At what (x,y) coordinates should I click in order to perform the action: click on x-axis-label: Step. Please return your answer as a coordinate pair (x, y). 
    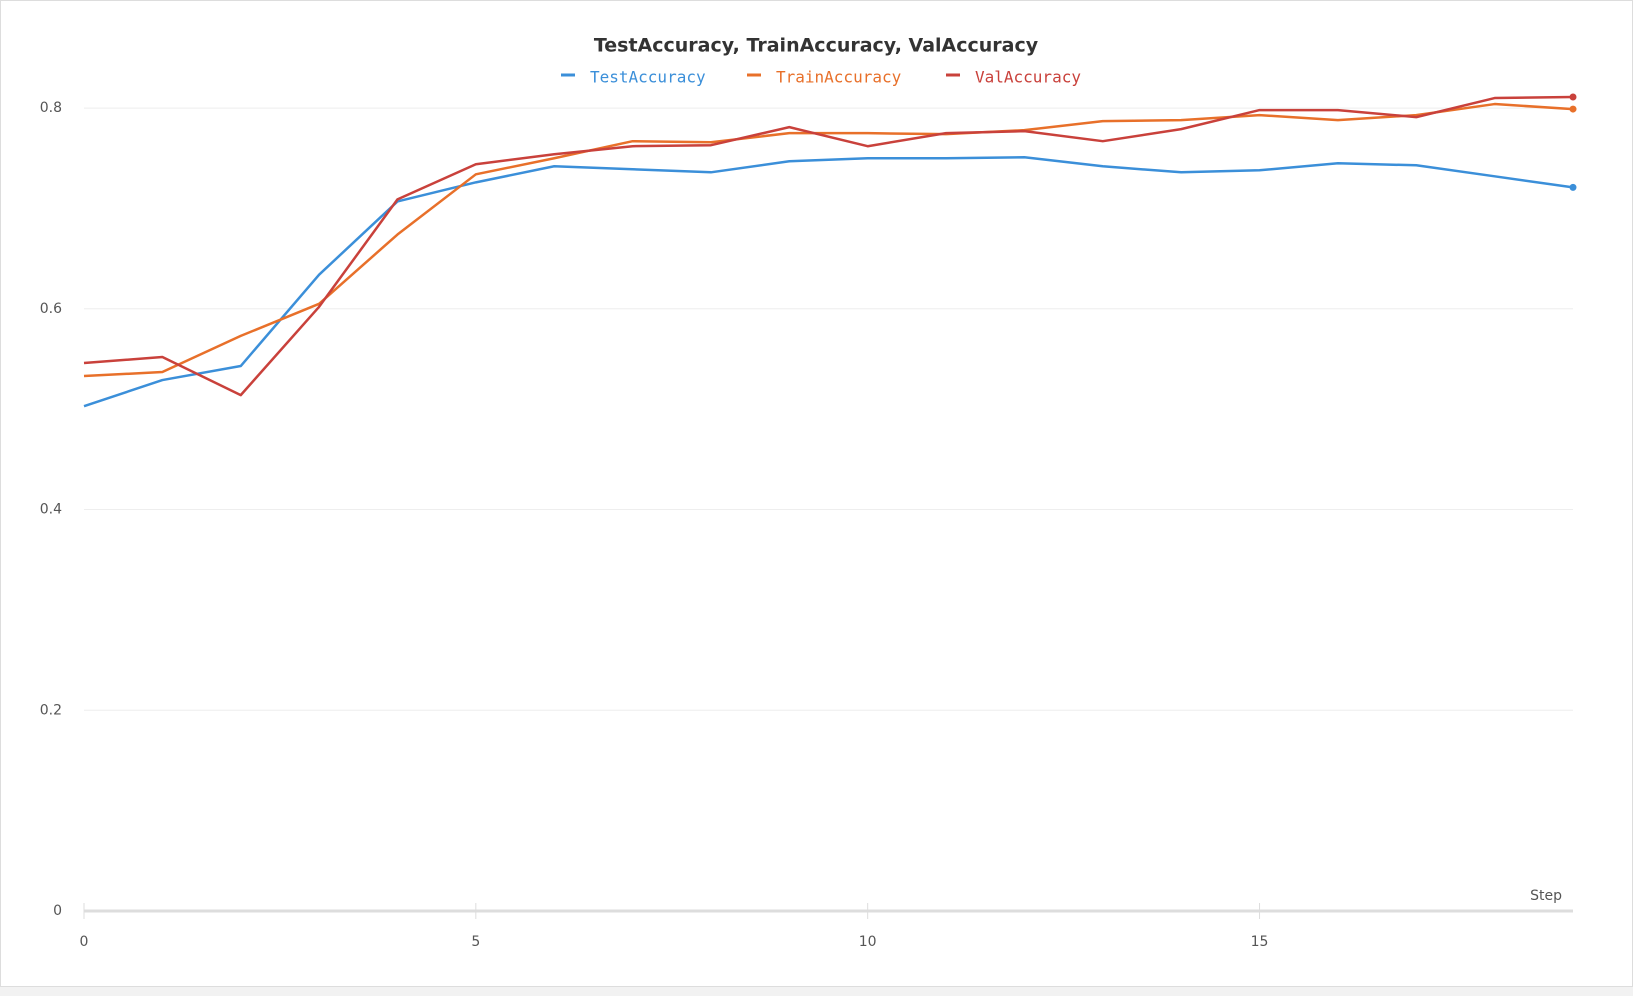
    Looking at the image, I should click on (1546, 896).